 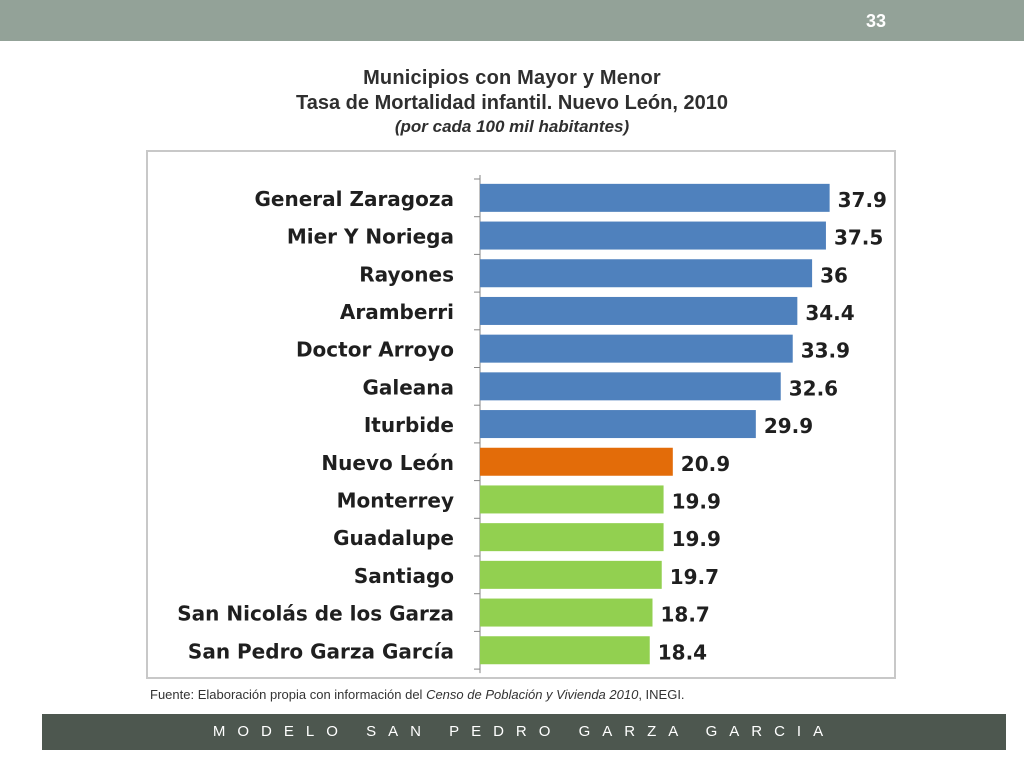 What do you see at coordinates (315, 614) in the screenshot?
I see `category-label: San Nicolás de los Garza` at bounding box center [315, 614].